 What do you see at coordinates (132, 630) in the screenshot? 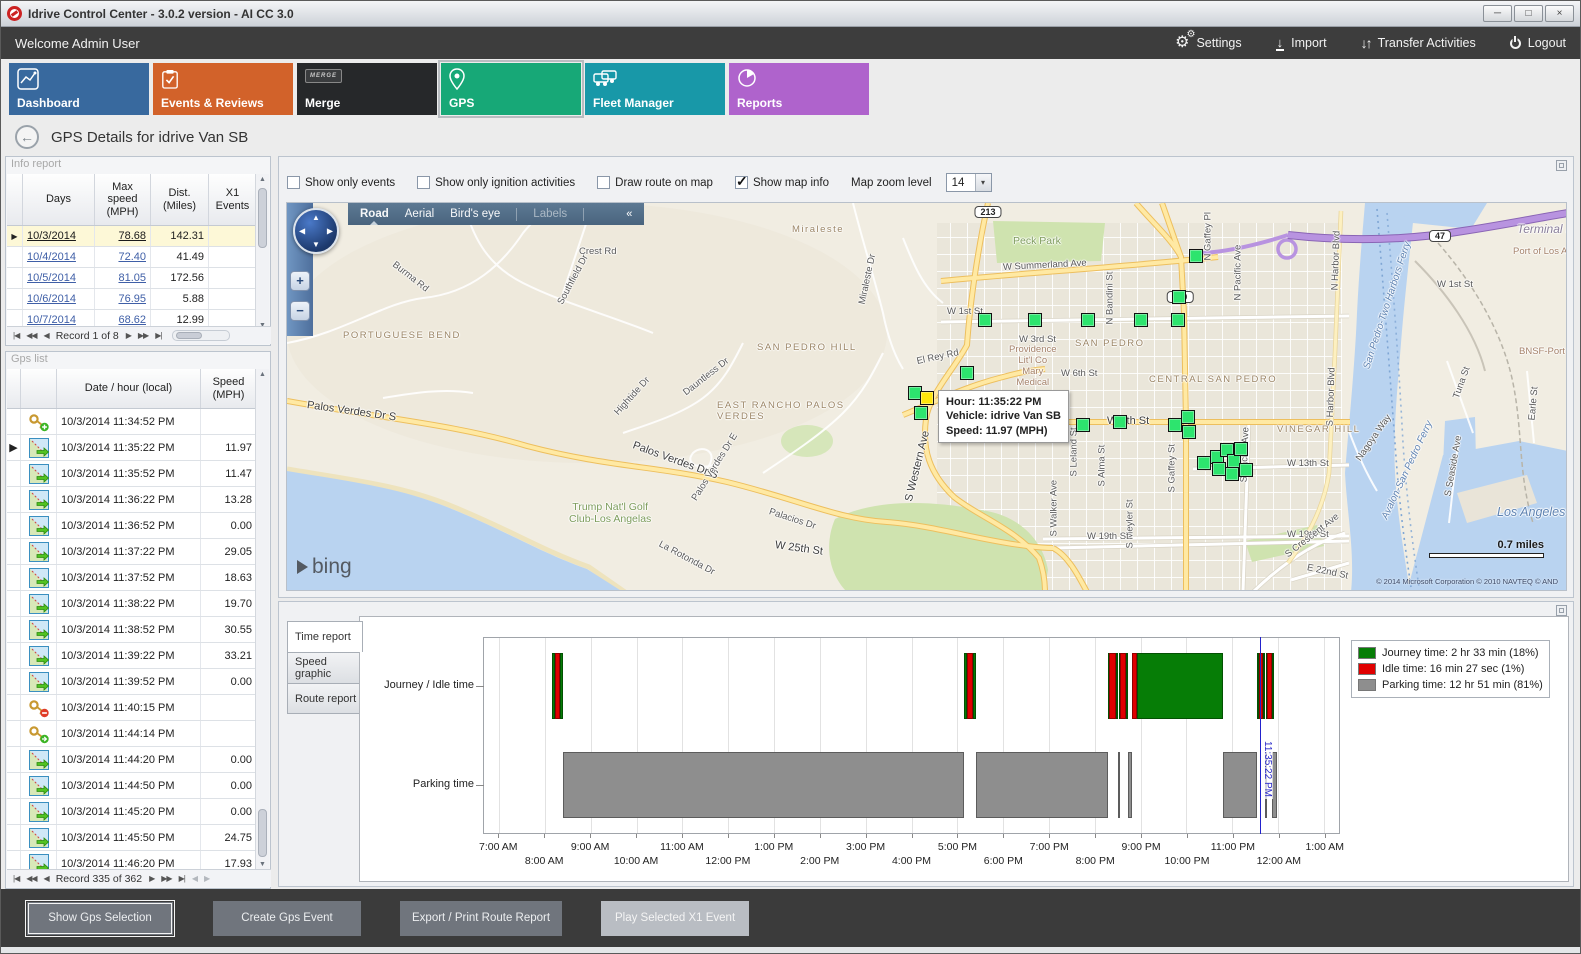
I see `gps-list-row: 10/3/2014 11:38:52 PM 30.55` at bounding box center [132, 630].